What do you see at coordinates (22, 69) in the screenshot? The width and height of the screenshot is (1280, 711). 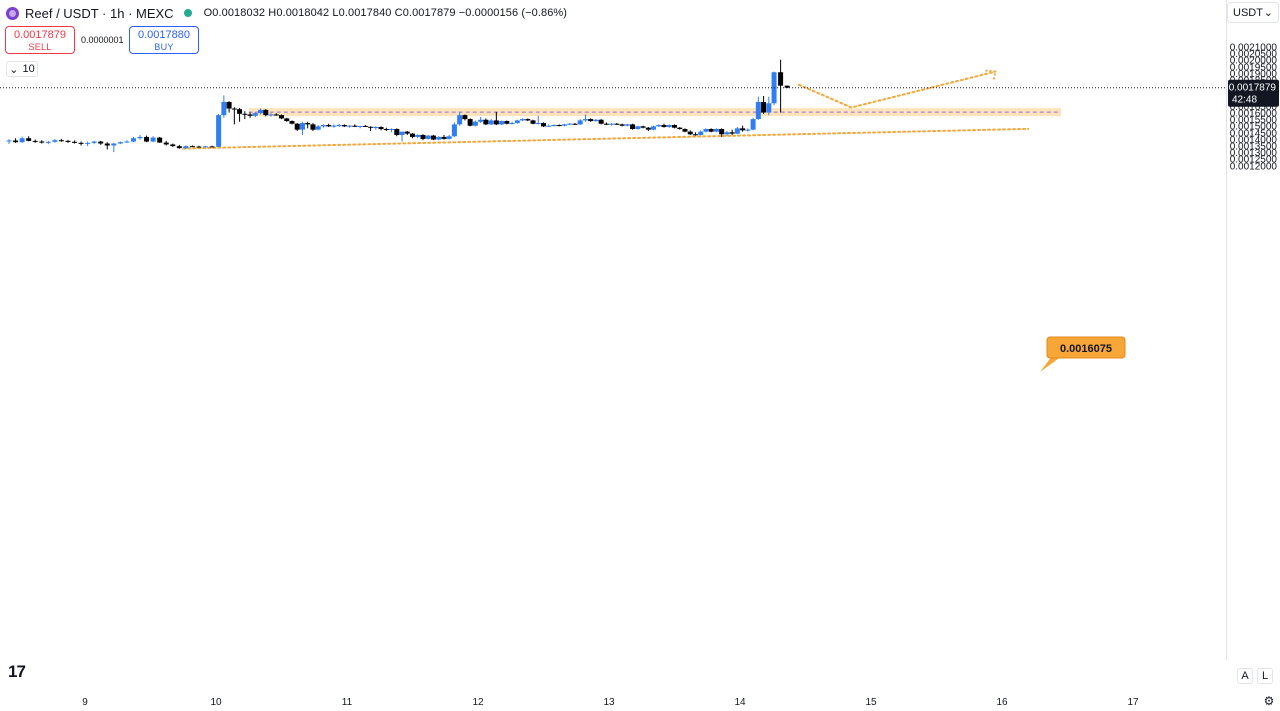 I see `quantity-dropdown: ⌄ 10` at bounding box center [22, 69].